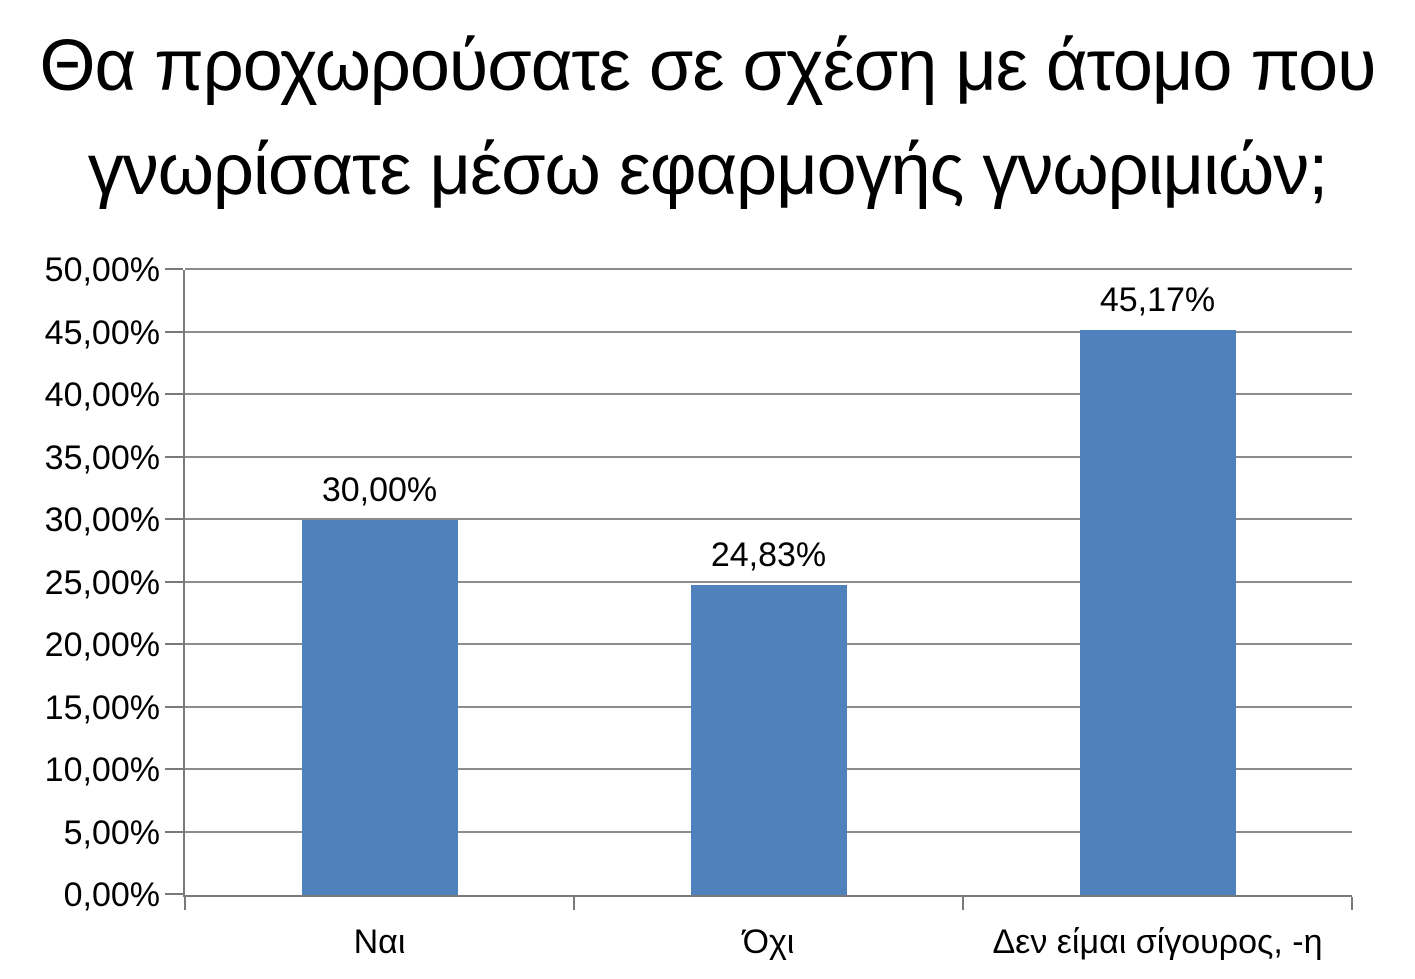 The image size is (1415, 979). I want to click on y-tick-label: 35,00%, so click(102, 457).